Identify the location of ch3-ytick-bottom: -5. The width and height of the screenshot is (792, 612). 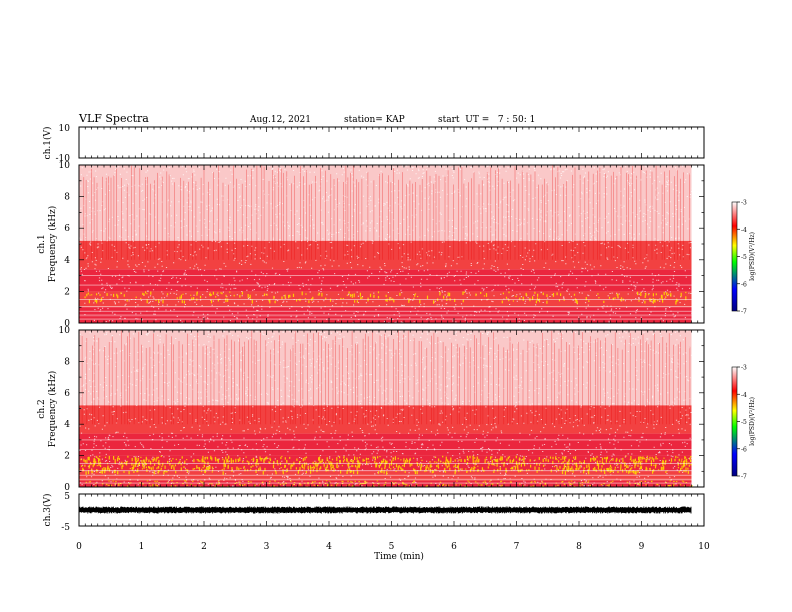
(65, 528).